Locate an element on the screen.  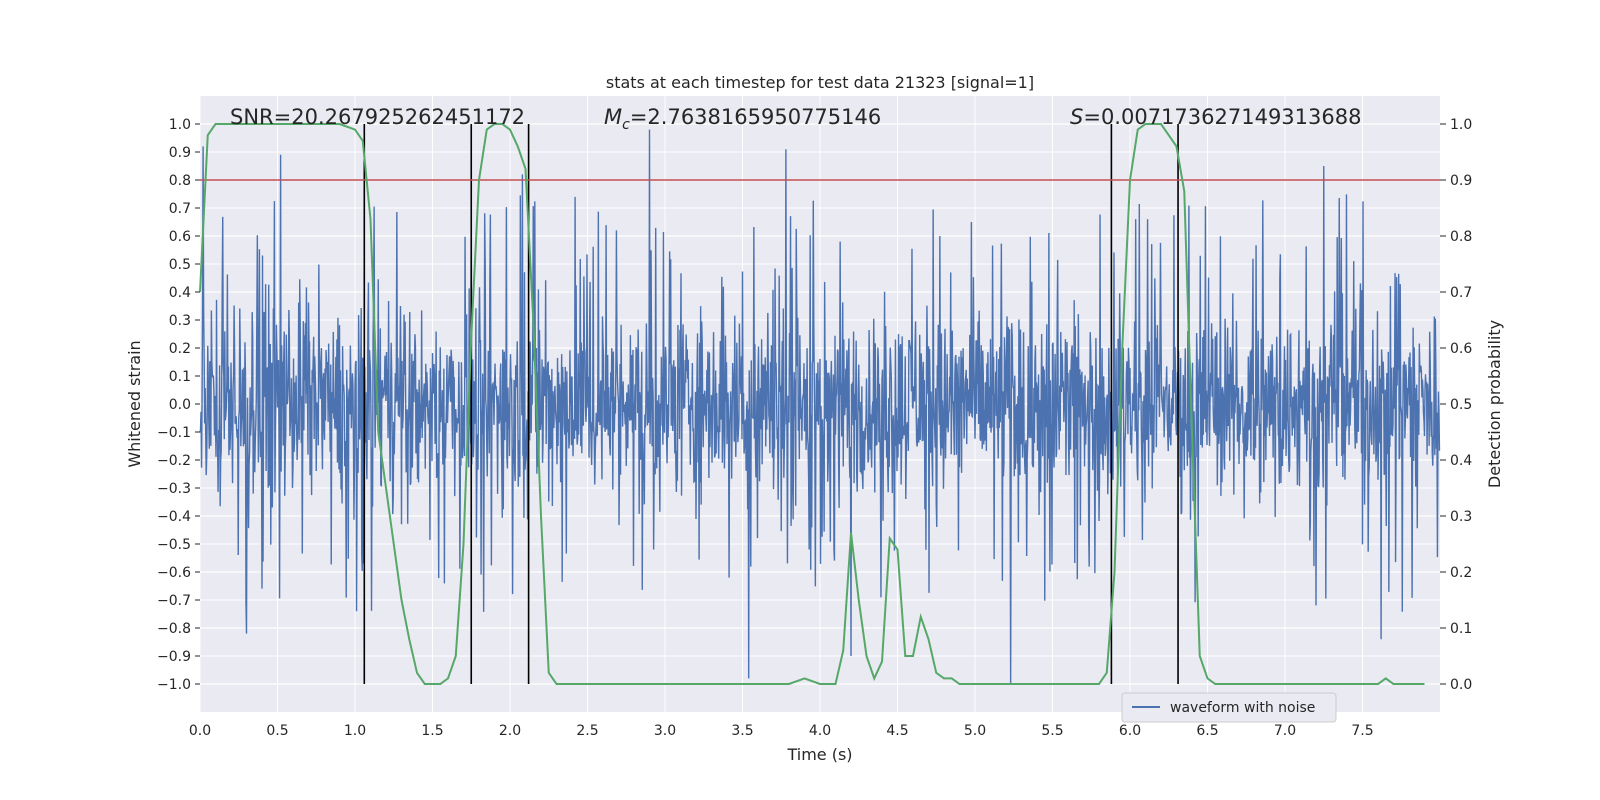
y-tick-label: −0.5 is located at coordinates (174, 545).